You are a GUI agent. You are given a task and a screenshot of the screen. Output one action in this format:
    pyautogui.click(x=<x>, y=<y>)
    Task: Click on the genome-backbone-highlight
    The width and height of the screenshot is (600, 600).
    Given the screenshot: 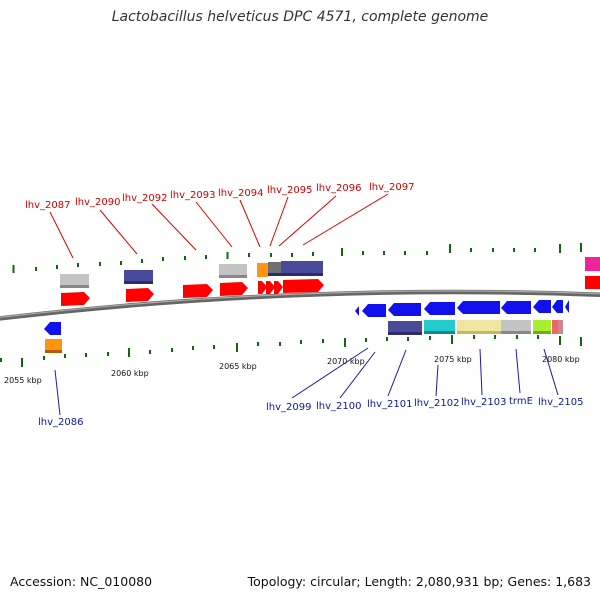 What is the action you would take?
    pyautogui.click(x=300, y=304)
    